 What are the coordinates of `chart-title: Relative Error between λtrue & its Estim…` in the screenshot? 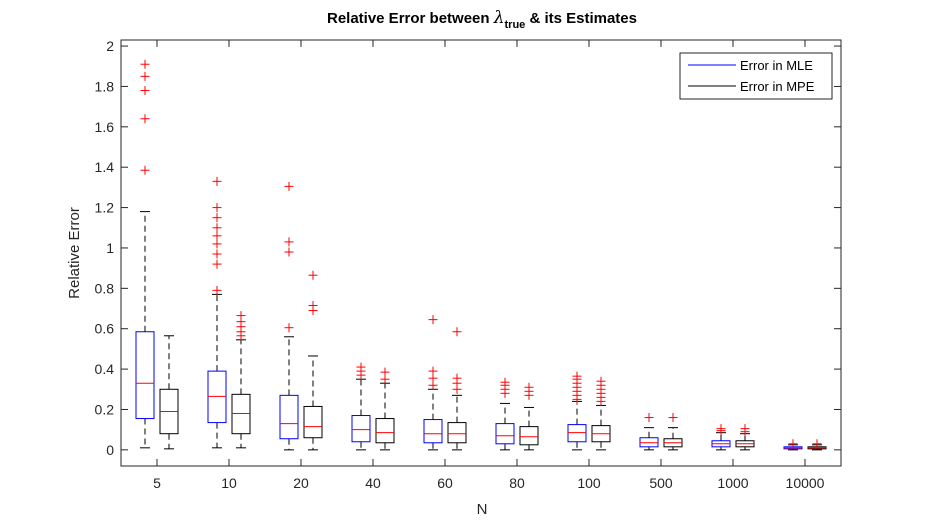 It's located at (482, 19).